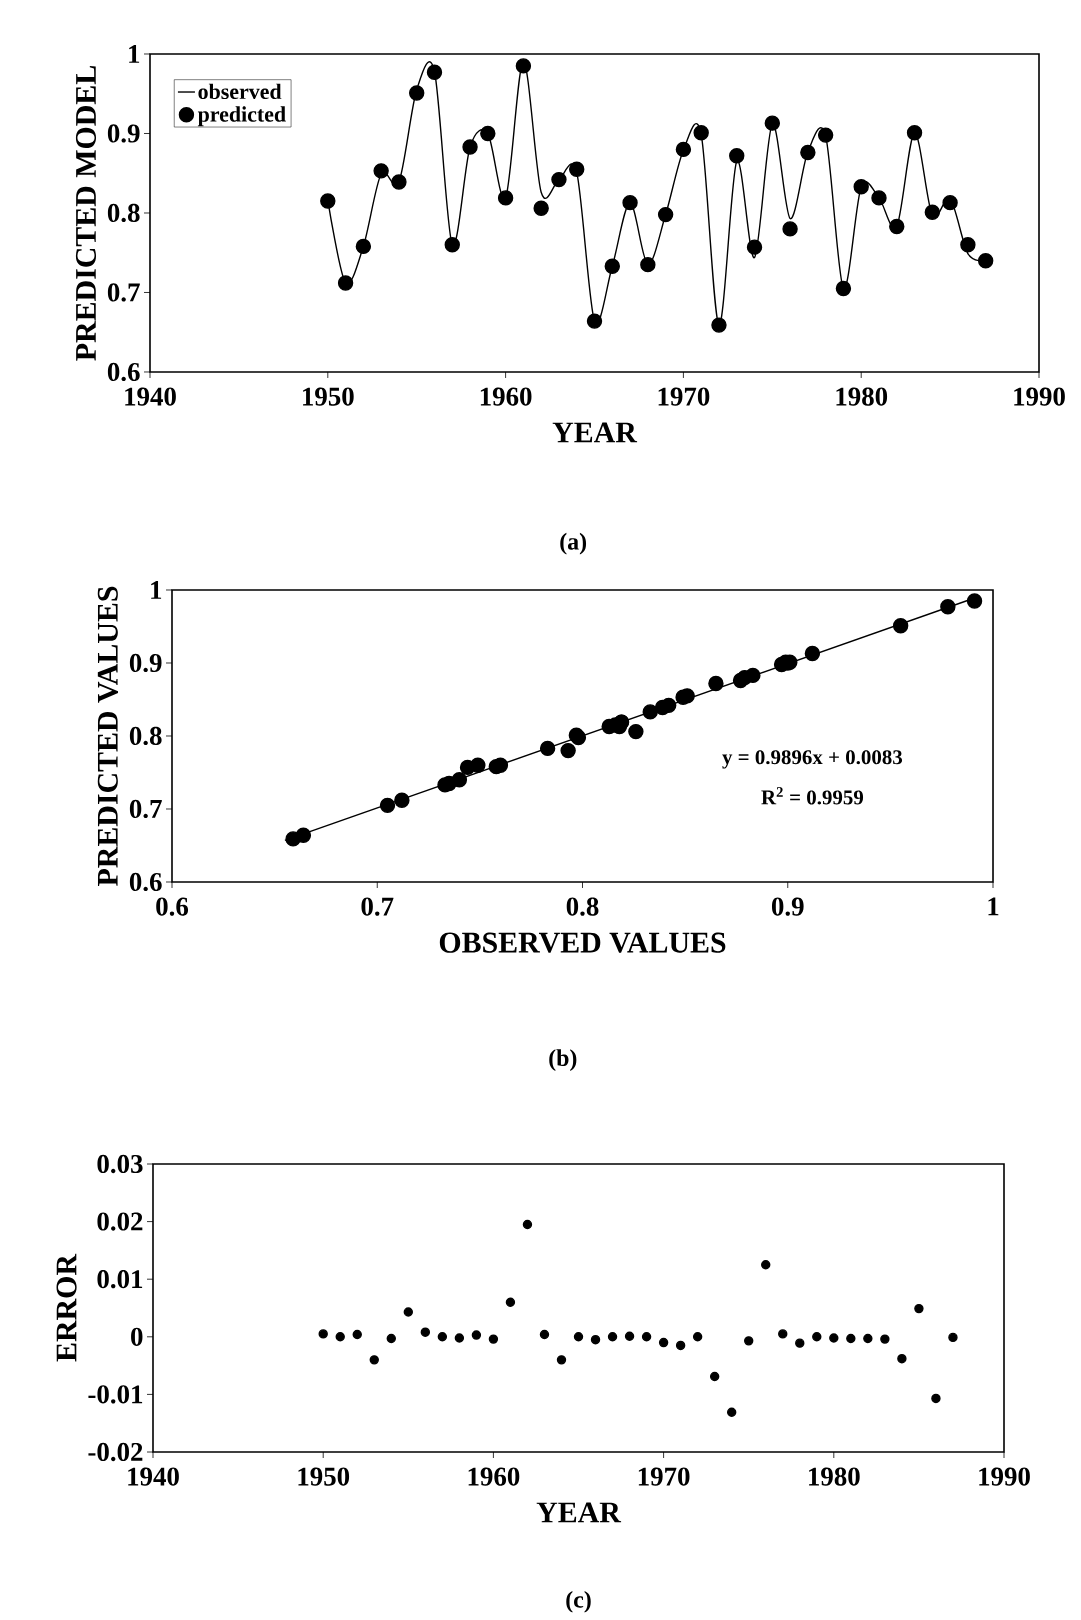  What do you see at coordinates (787, 906) in the screenshot?
I see `x-tick-label: 0.9` at bounding box center [787, 906].